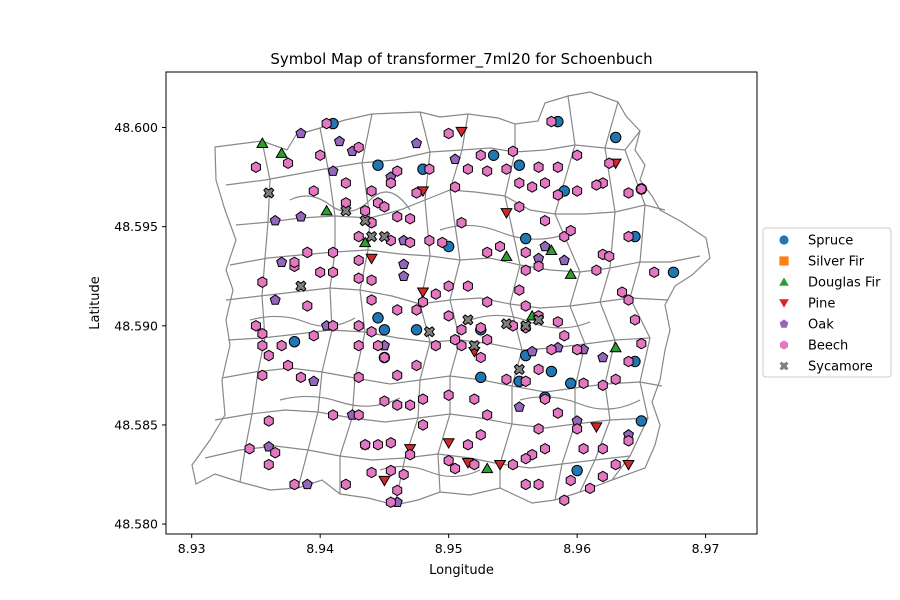 Image resolution: width=900 pixels, height=600 pixels. I want to click on x-axis: 8.93 8.94 8.95 8.96 8.97, so click(449, 545).